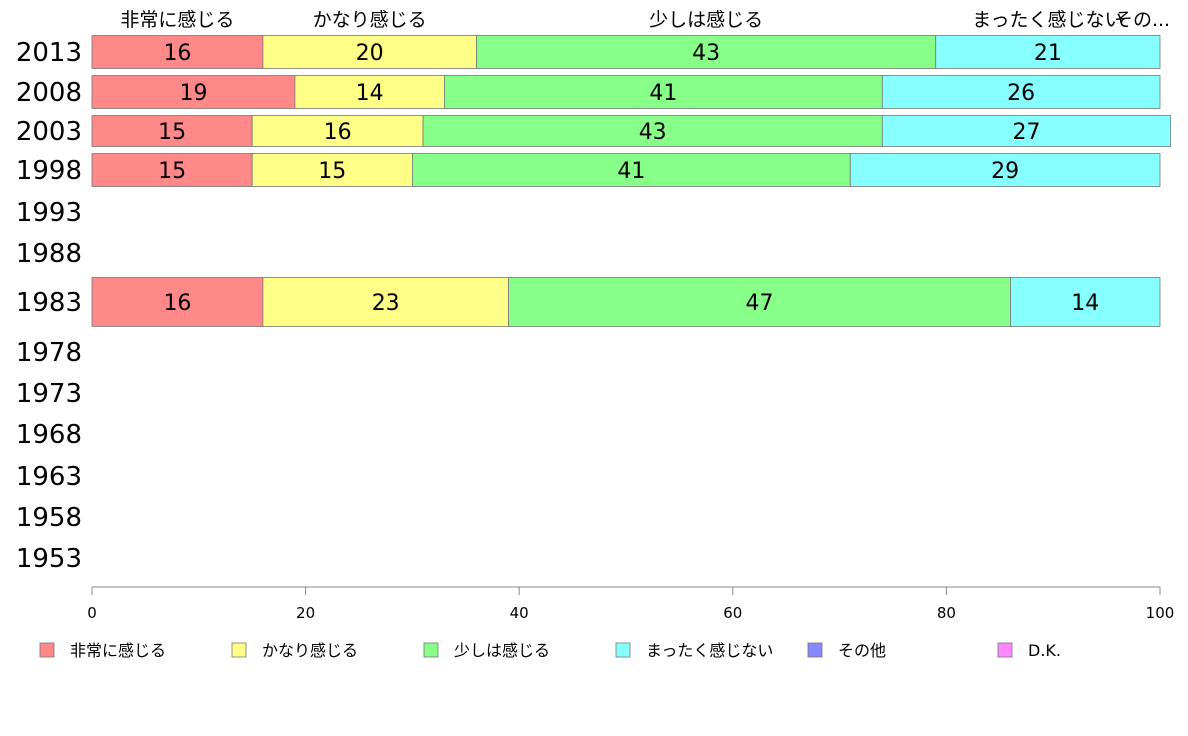  I want to click on bar-value-label: 27, so click(1027, 132).